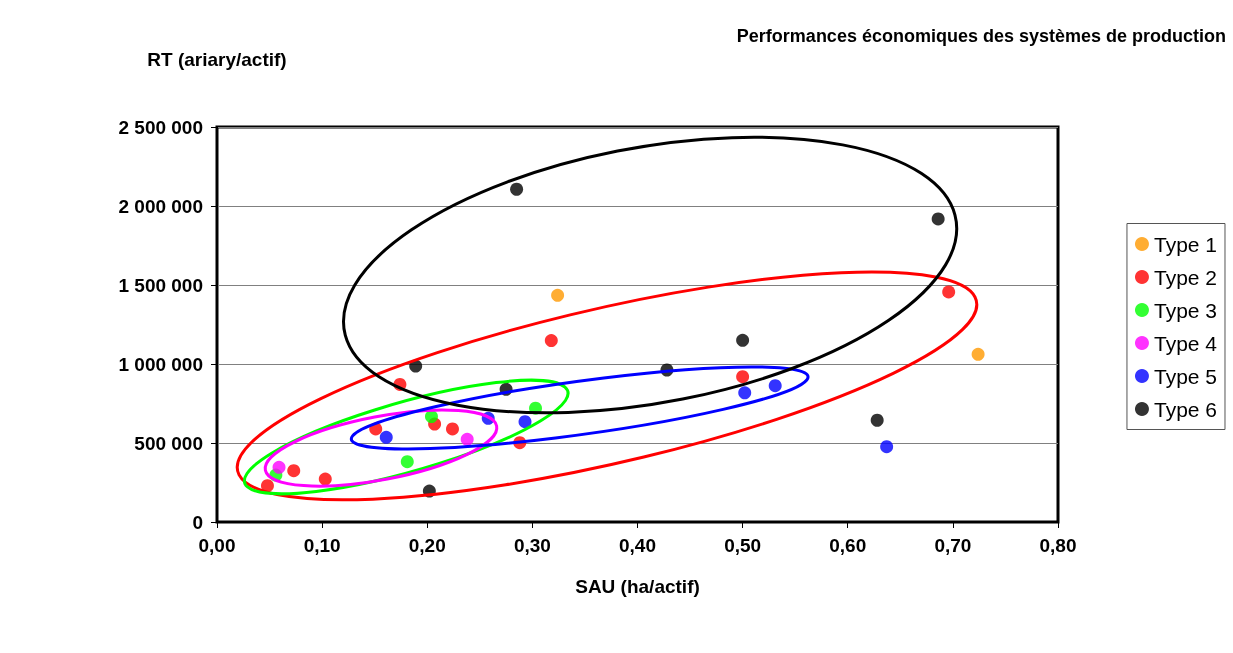 This screenshot has height=653, width=1233. I want to click on y-tick-label: 500 000, so click(168, 443).